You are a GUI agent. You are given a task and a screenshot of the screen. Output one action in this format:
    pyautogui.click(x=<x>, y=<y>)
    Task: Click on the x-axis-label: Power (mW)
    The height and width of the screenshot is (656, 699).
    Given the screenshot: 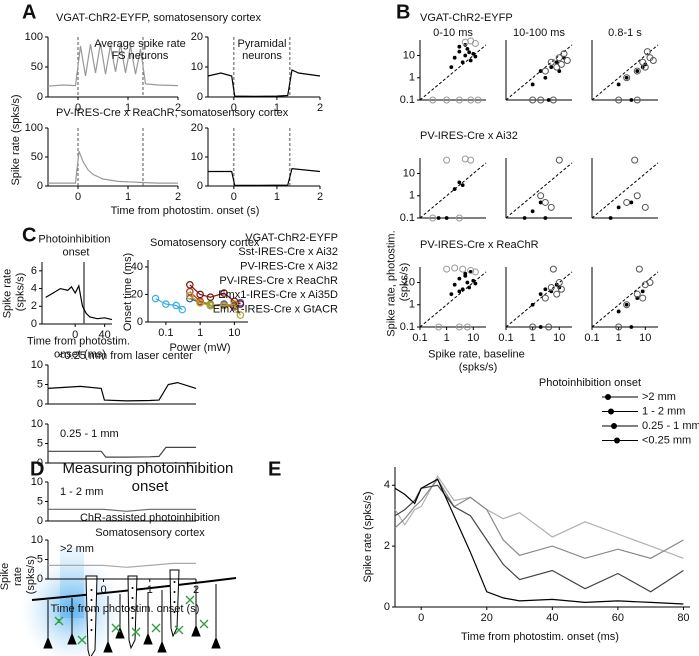 What is the action you would take?
    pyautogui.click(x=199, y=348)
    